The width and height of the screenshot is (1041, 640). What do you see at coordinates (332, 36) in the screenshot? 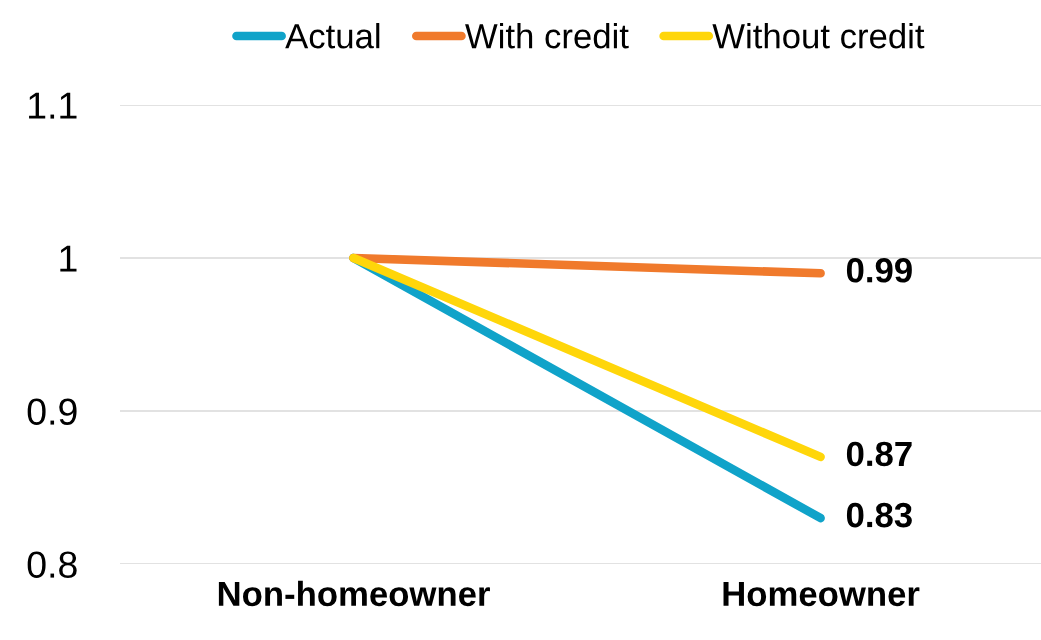
I see `legend-label: Actual` at bounding box center [332, 36].